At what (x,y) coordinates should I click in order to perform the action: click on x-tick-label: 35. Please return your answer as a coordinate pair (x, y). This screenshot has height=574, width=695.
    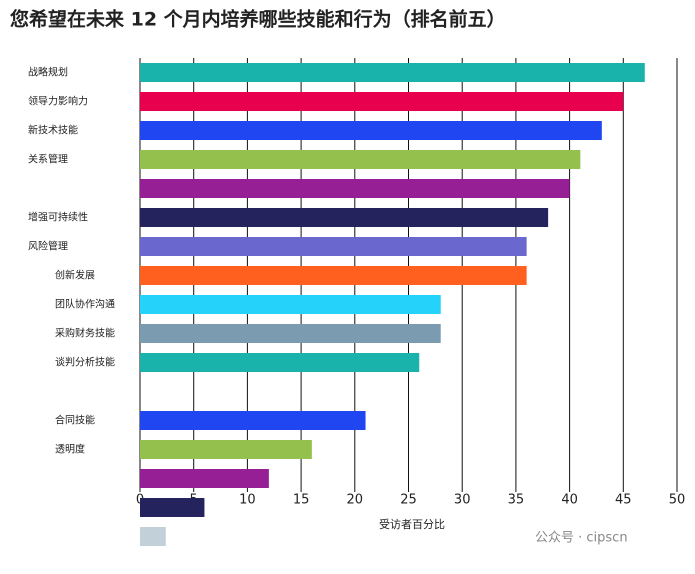
    Looking at the image, I should click on (516, 500).